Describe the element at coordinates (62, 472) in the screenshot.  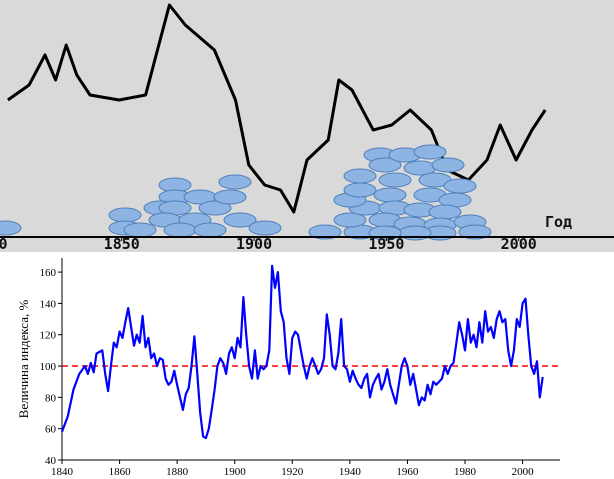
I see `x-tick-label: 1840` at that location.